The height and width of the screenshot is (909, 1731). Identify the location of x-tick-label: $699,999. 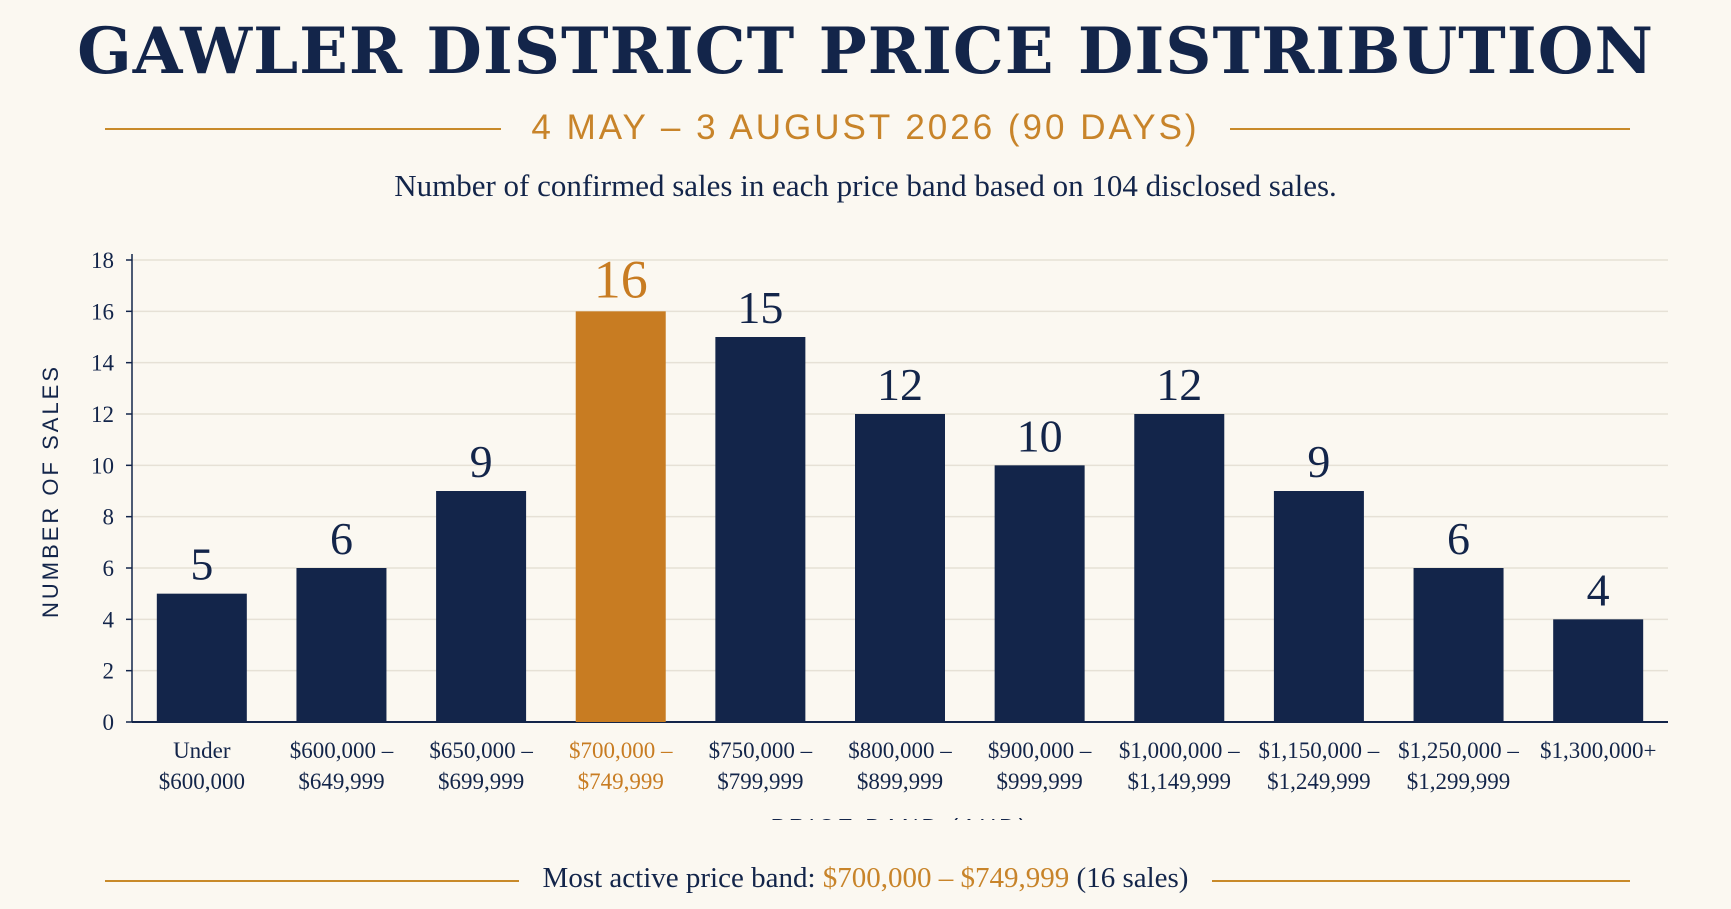
(481, 781).